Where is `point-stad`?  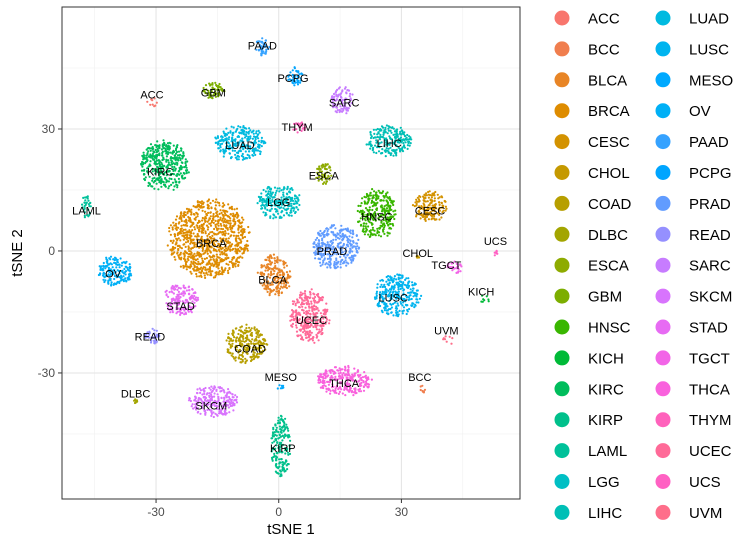 point-stad is located at coordinates (168, 296).